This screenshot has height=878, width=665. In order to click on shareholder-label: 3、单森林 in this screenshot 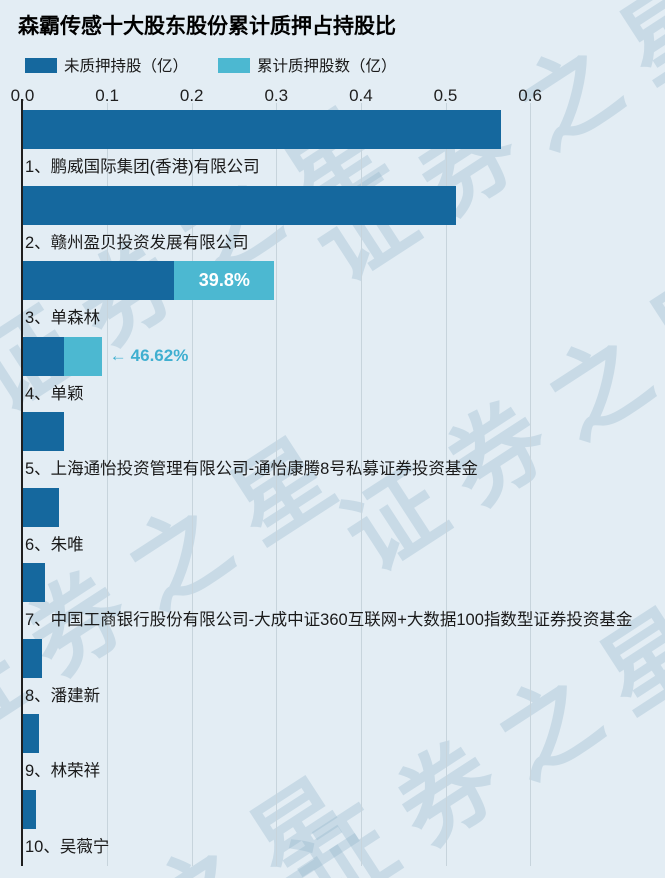, I will do `click(63, 318)`.